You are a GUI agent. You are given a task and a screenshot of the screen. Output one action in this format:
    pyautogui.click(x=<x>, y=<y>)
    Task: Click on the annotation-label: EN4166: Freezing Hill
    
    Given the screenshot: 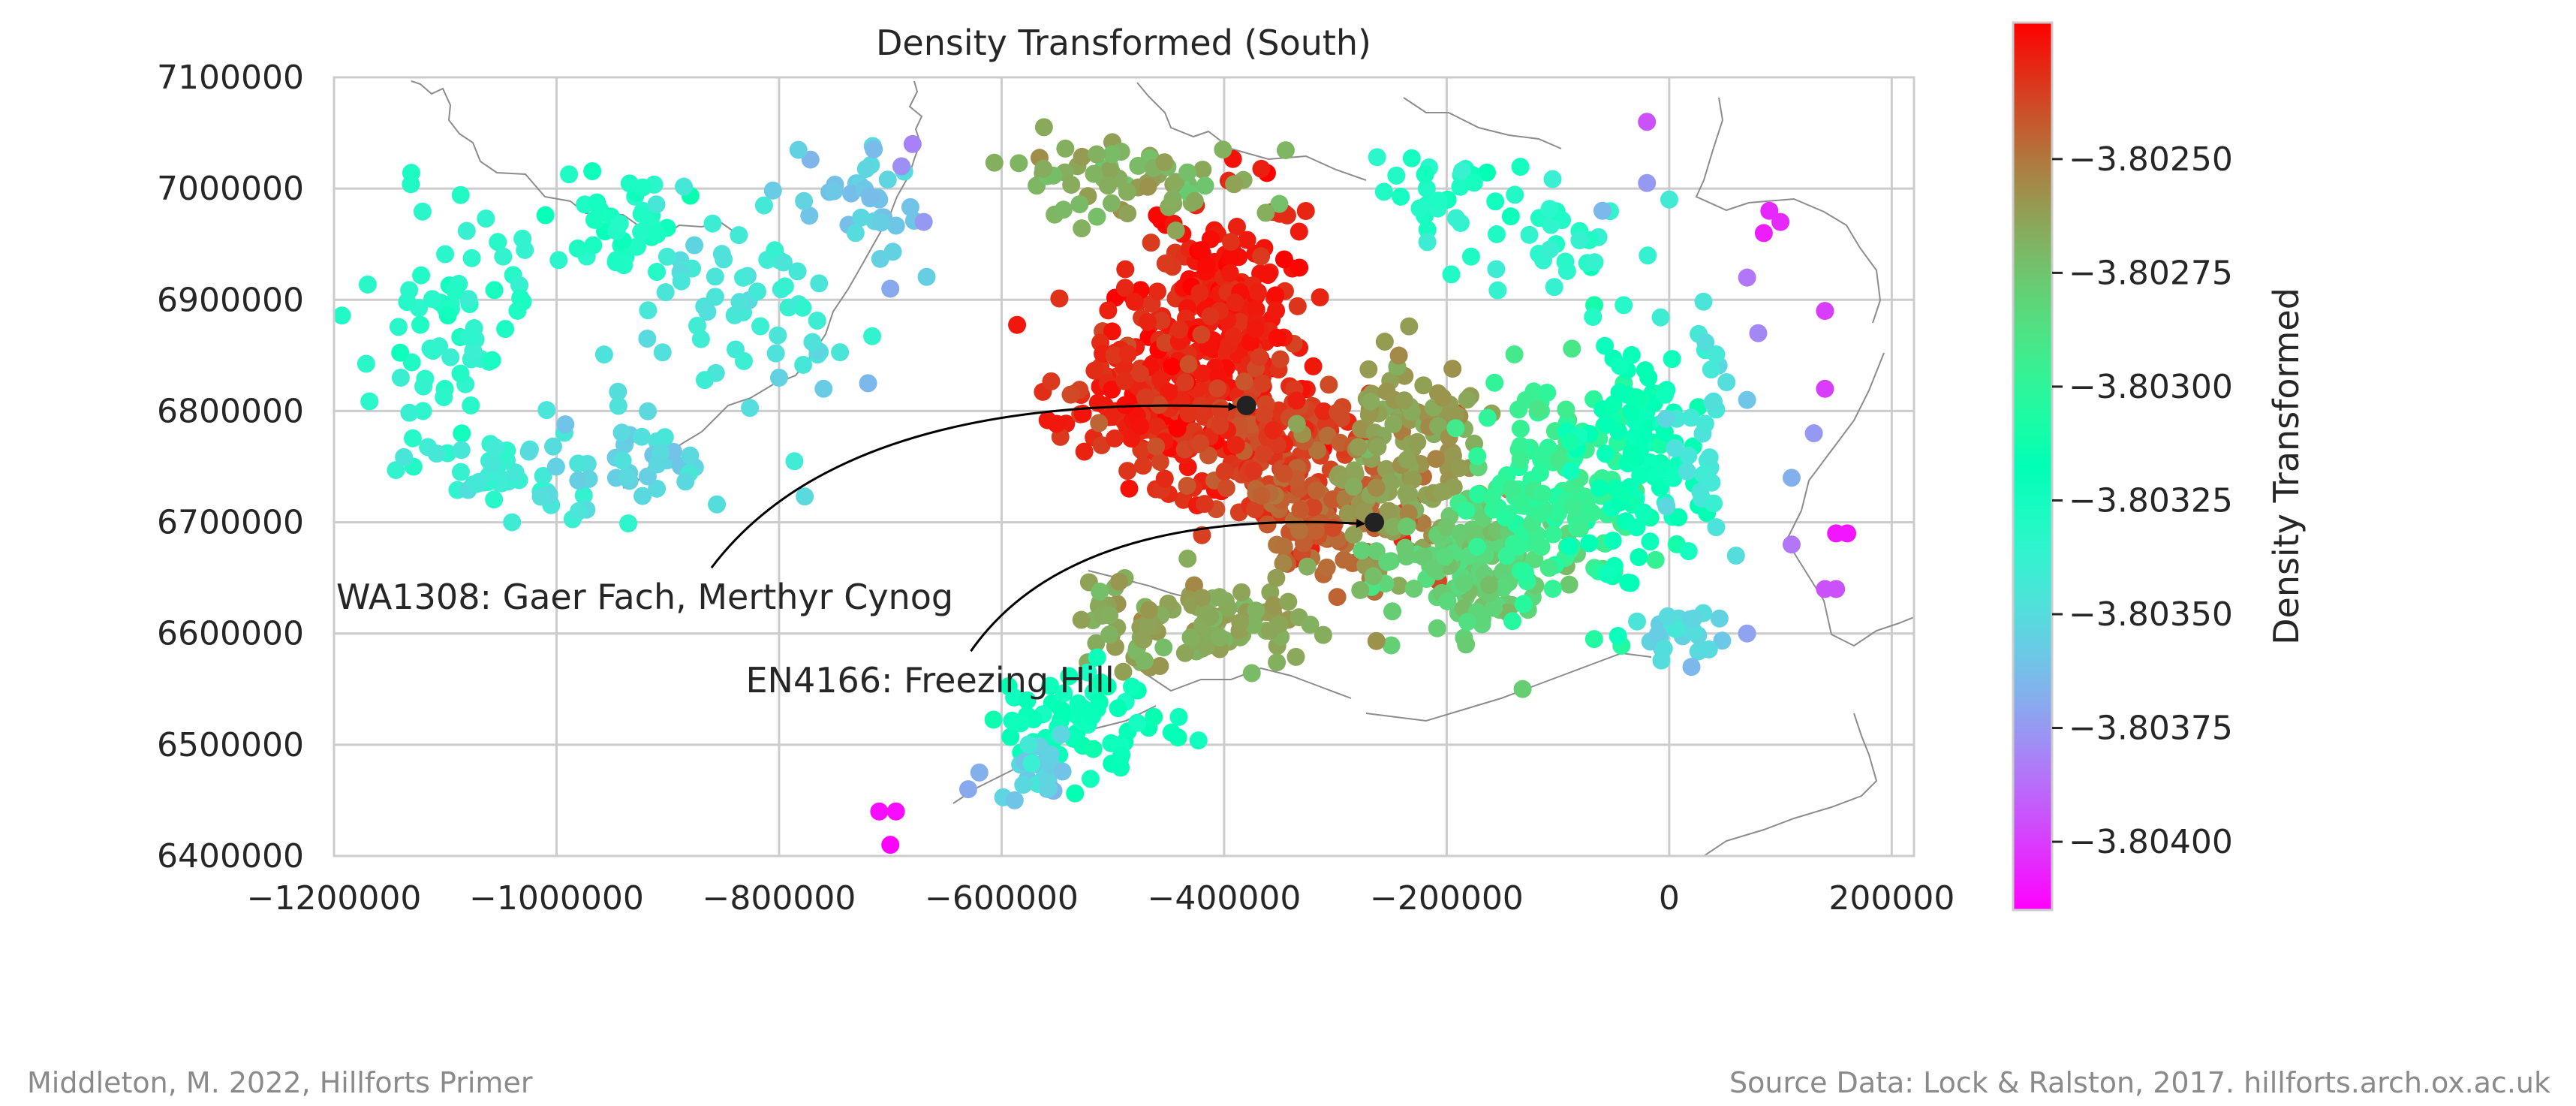 What is the action you would take?
    pyautogui.click(x=929, y=680)
    